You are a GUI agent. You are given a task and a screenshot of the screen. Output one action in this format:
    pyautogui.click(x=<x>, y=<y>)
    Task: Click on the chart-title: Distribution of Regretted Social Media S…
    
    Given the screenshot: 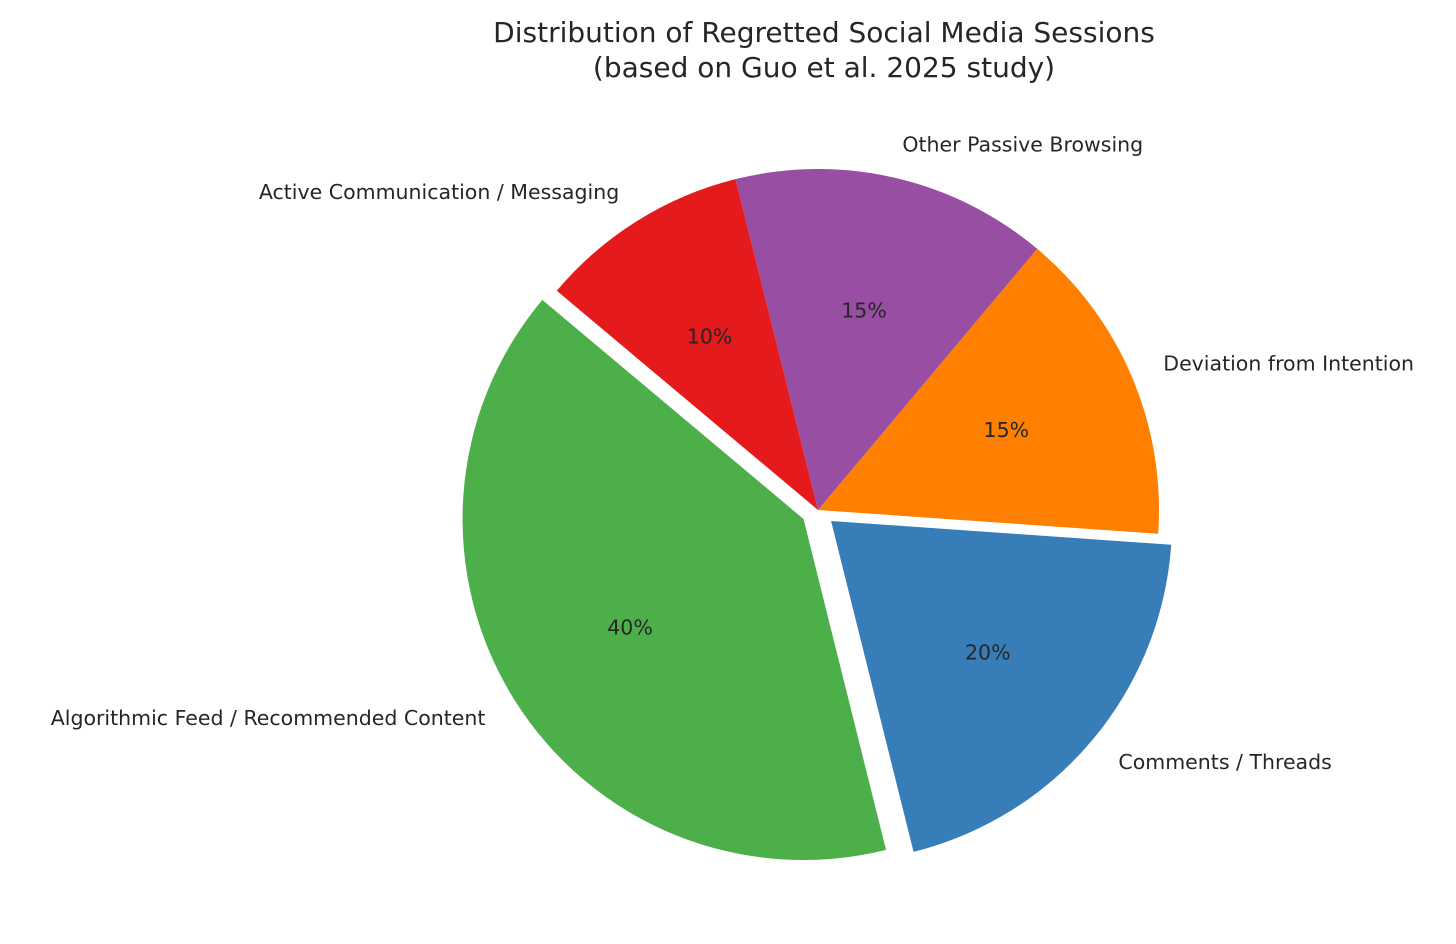 What is the action you would take?
    pyautogui.click(x=824, y=32)
    